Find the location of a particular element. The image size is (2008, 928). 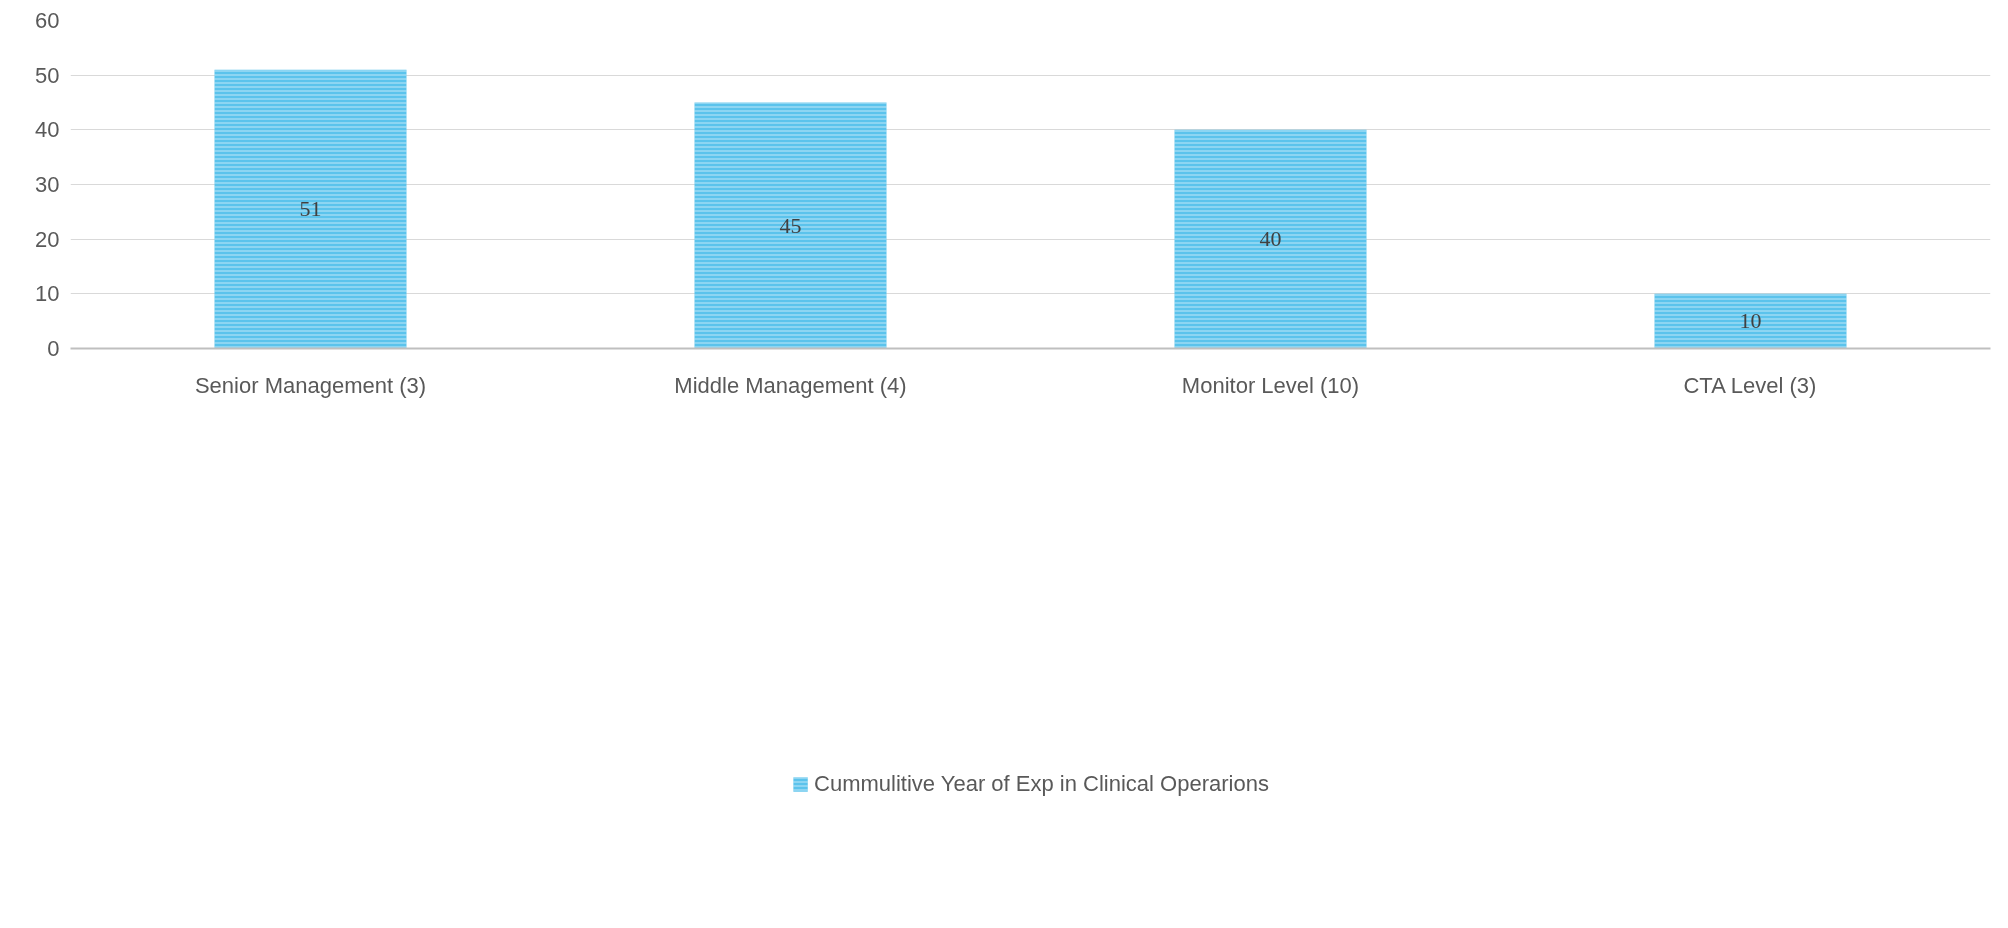

y-tick-label: 30 is located at coordinates (47, 184).